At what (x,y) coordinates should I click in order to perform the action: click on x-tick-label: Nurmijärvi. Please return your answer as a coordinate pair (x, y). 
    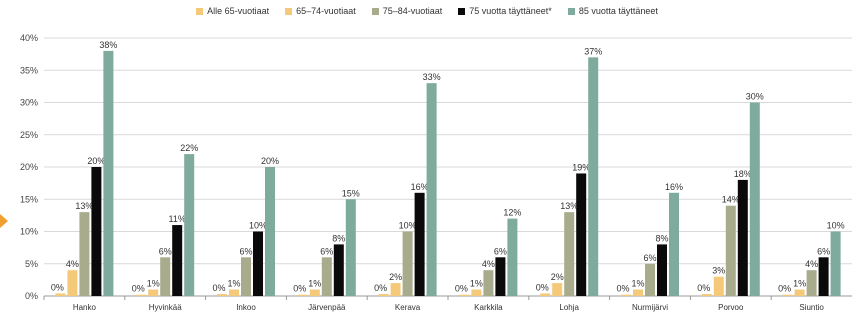
    Looking at the image, I should click on (650, 307).